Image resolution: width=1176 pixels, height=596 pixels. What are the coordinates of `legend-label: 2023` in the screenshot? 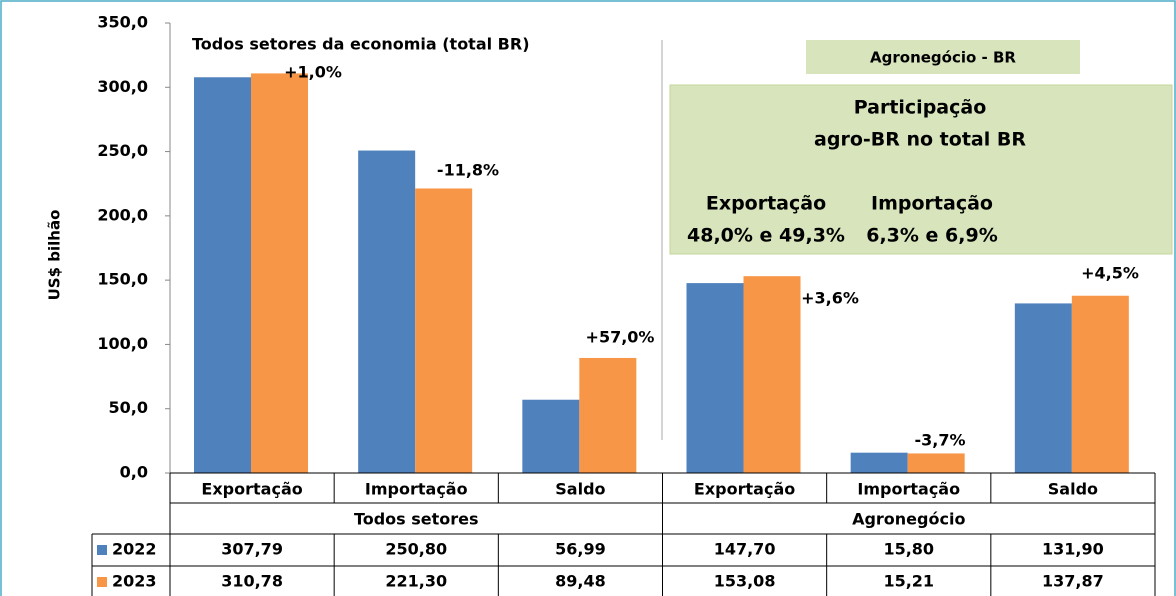 It's located at (134, 581).